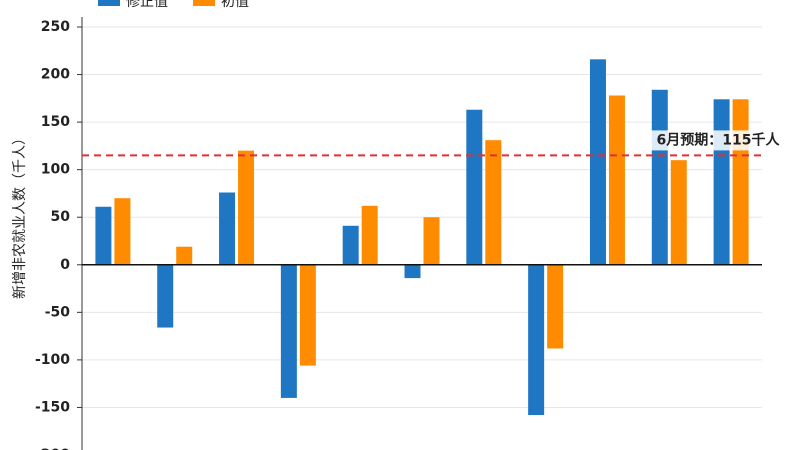 The height and width of the screenshot is (450, 800). I want to click on y-tick-label: -100, so click(52, 360).